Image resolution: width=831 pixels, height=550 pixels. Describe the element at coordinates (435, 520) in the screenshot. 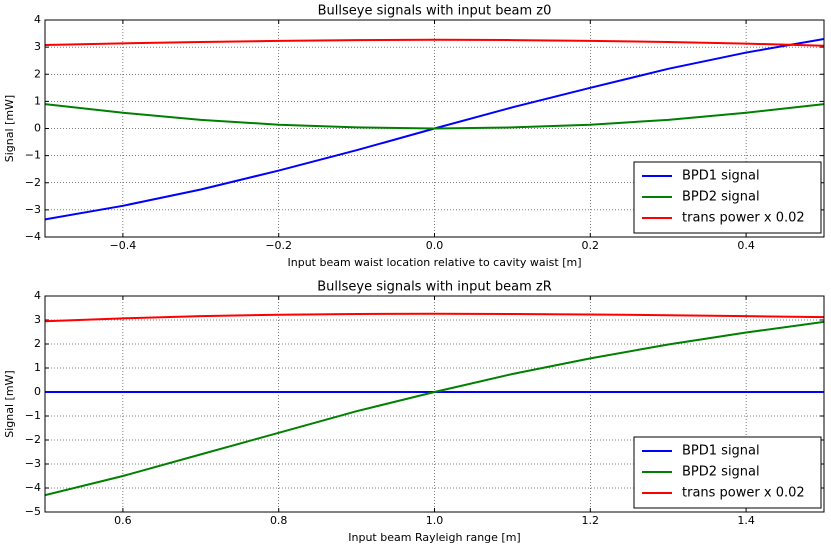

I see `x-tick-label: 1.0` at that location.